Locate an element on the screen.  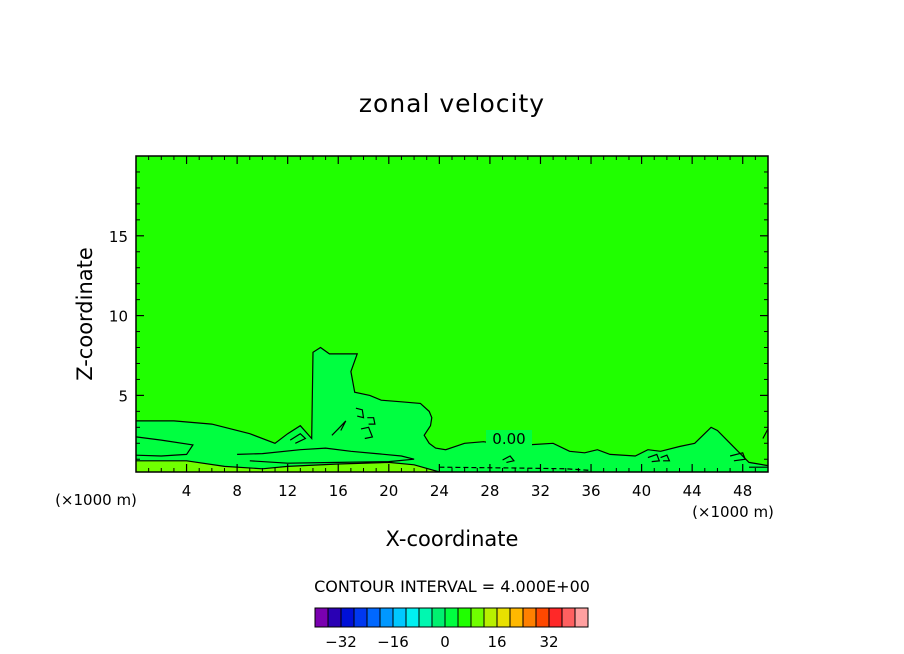
x-tick-label: 28 is located at coordinates (489, 491).